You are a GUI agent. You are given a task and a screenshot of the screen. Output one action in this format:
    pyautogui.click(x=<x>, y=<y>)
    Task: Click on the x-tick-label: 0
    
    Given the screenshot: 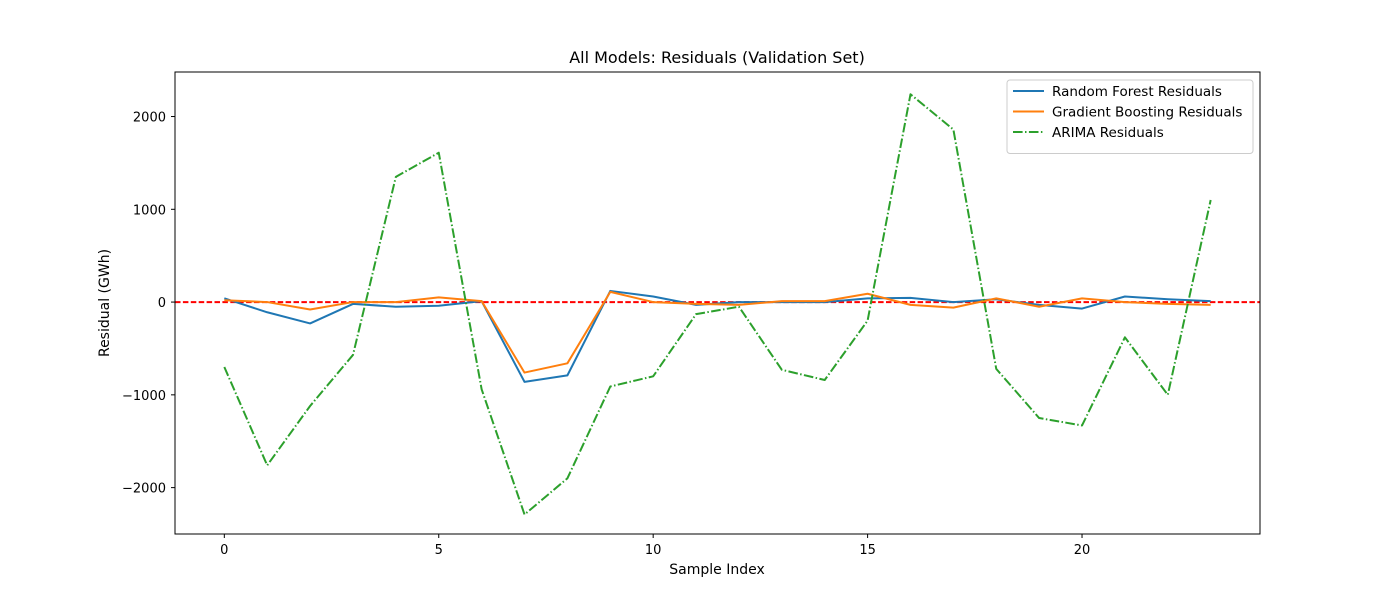 What is the action you would take?
    pyautogui.click(x=224, y=550)
    